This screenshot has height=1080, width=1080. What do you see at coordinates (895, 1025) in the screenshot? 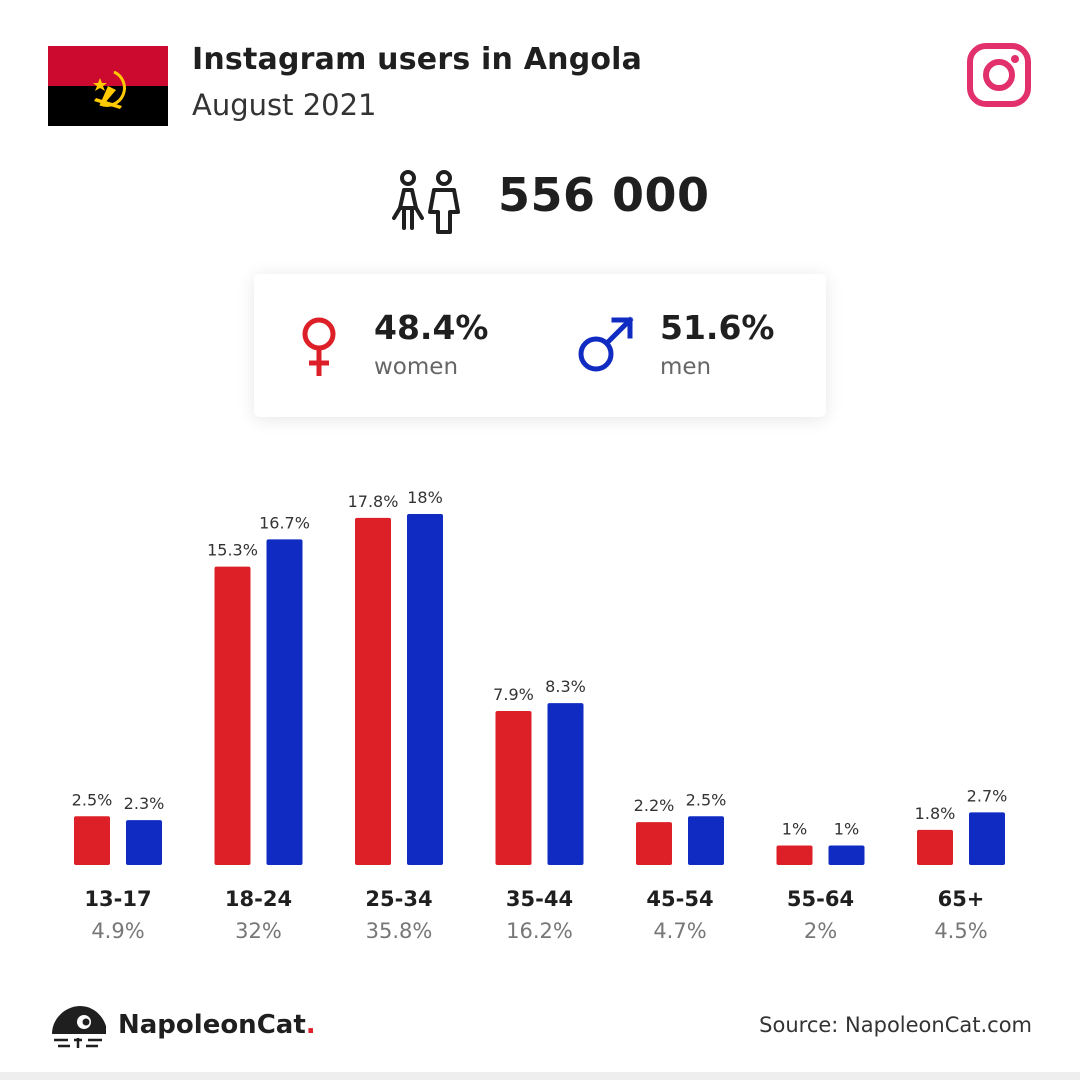
I see `source-credit: Source: NapoleonCat.com` at bounding box center [895, 1025].